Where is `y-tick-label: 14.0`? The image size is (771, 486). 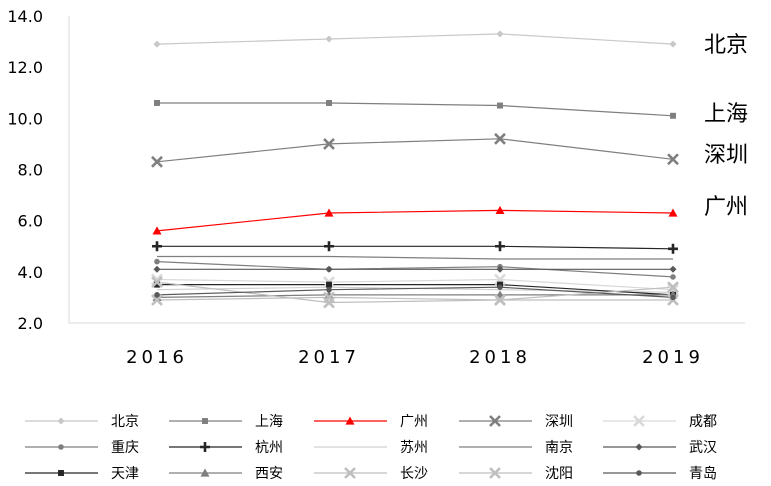
y-tick-label: 14.0 is located at coordinates (25, 16).